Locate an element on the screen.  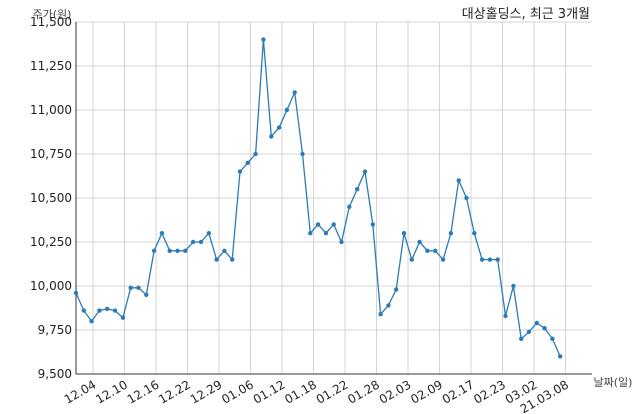
x-tick-label: 01.06 is located at coordinates (237, 391).